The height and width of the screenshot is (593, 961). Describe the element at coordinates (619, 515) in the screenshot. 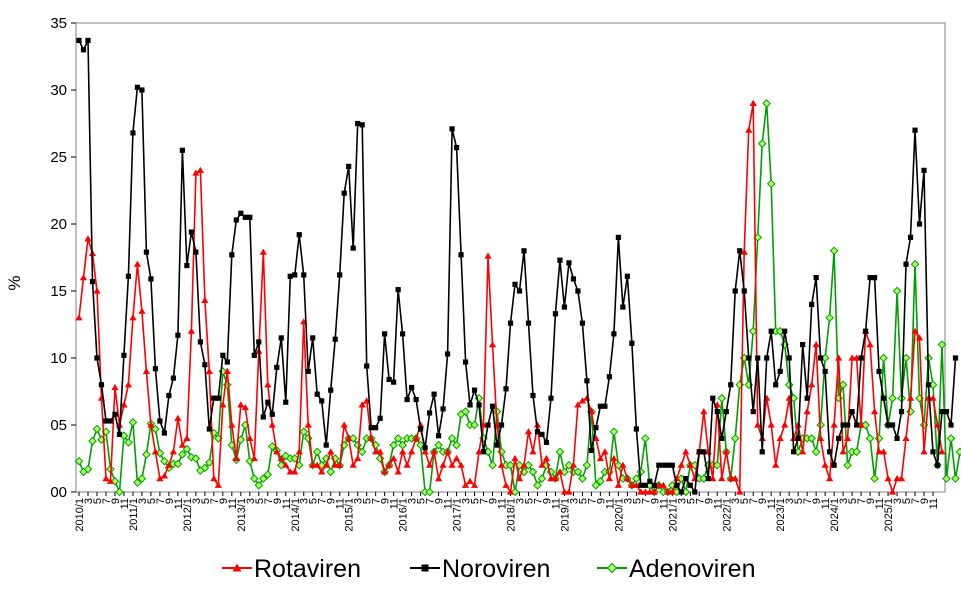

I see `x-tick-label: 2020/1` at that location.